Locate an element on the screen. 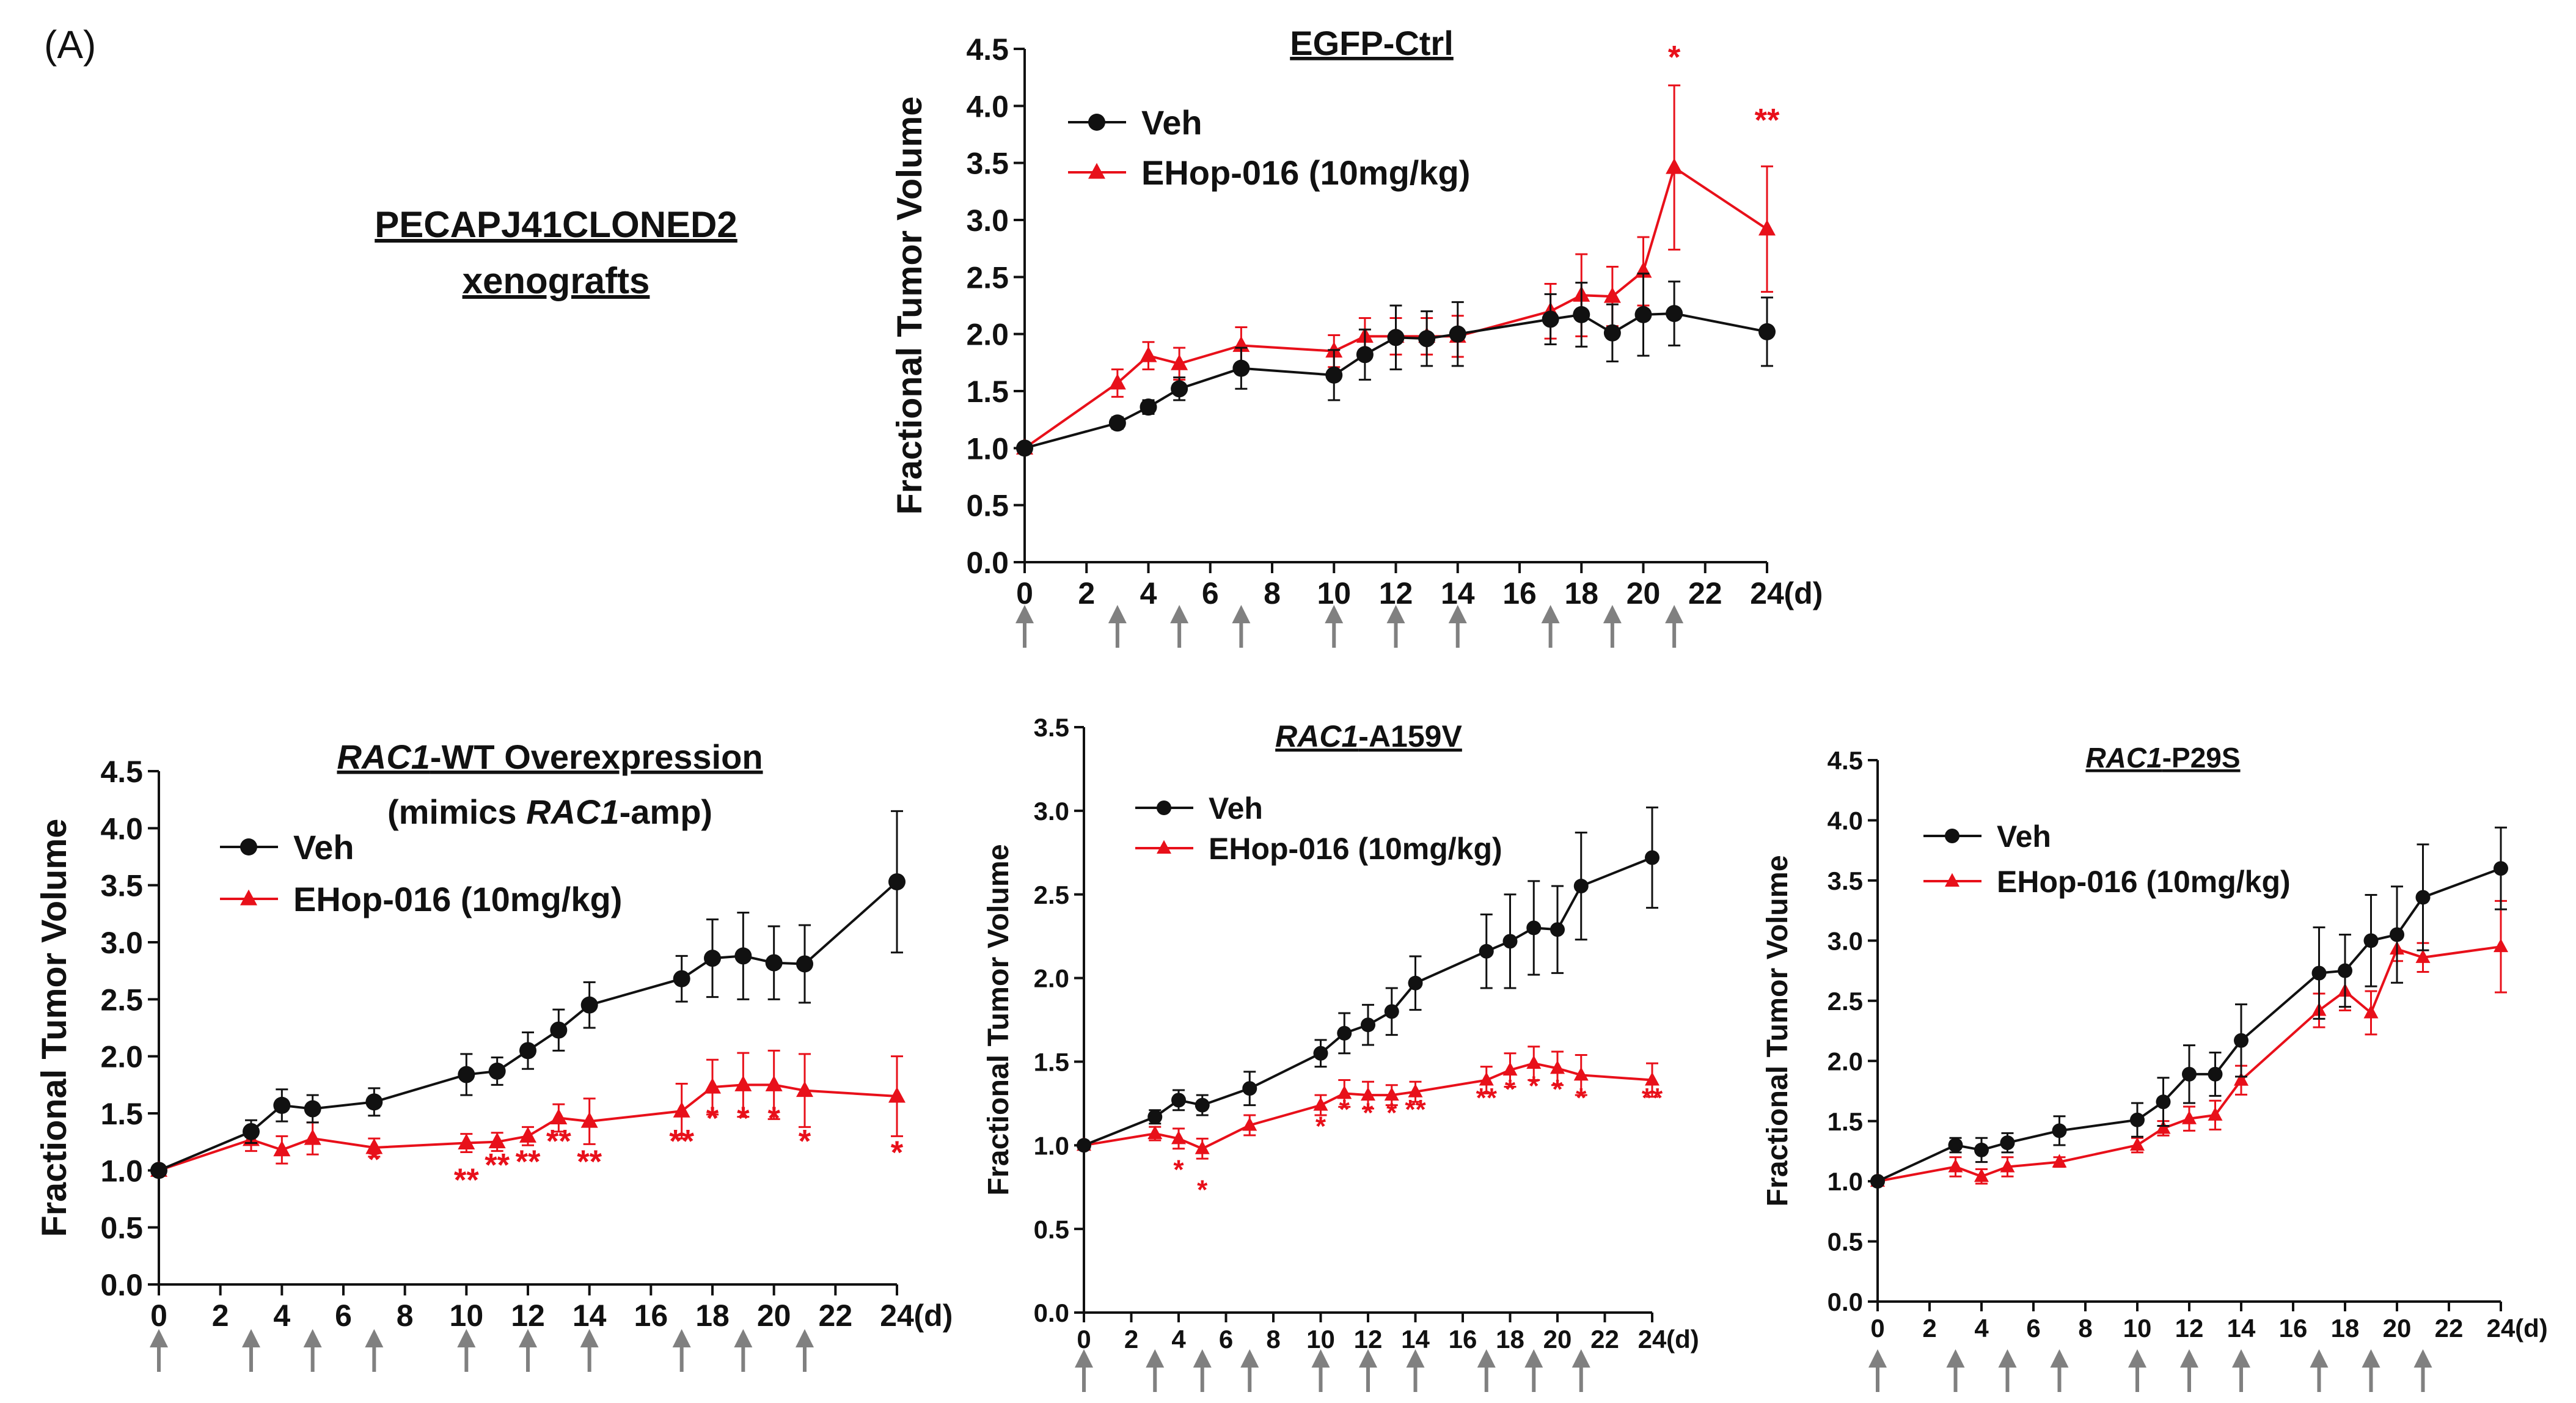 This screenshot has height=1403, width=2576. x-tick-label: 22 is located at coordinates (2449, 1328).